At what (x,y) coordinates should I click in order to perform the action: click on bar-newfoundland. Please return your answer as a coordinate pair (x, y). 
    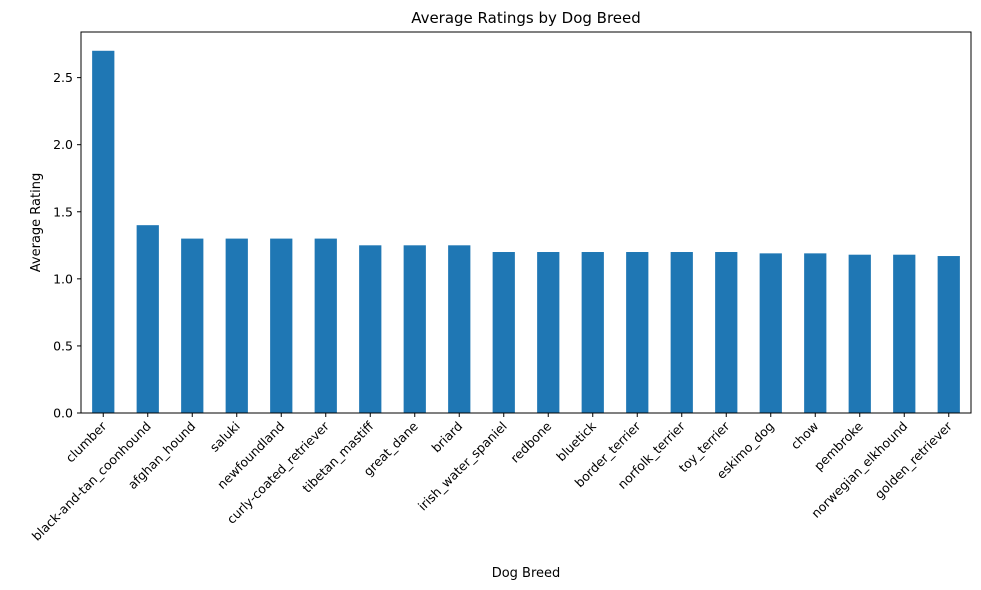
    Looking at the image, I should click on (281, 325).